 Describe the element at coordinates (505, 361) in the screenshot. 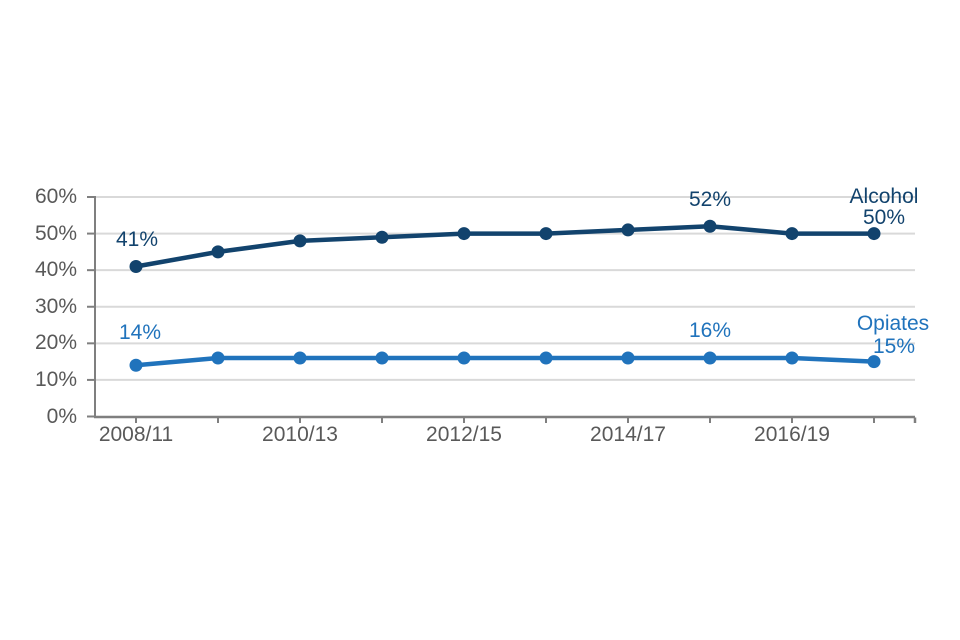

I see `opiates-series-line` at that location.